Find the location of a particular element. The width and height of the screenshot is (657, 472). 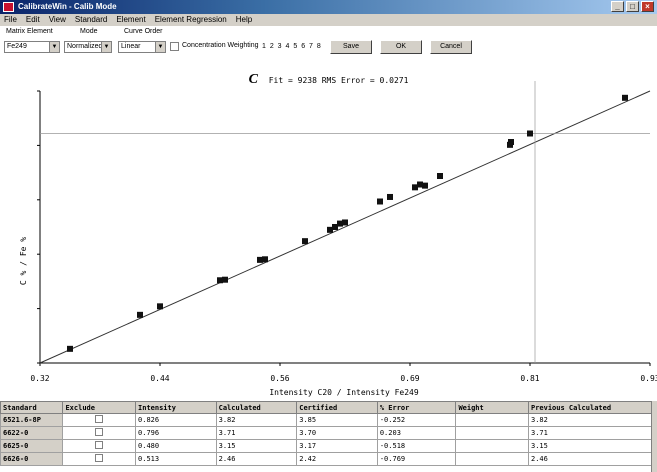

cell-standard: 6626-0 is located at coordinates (32, 459).